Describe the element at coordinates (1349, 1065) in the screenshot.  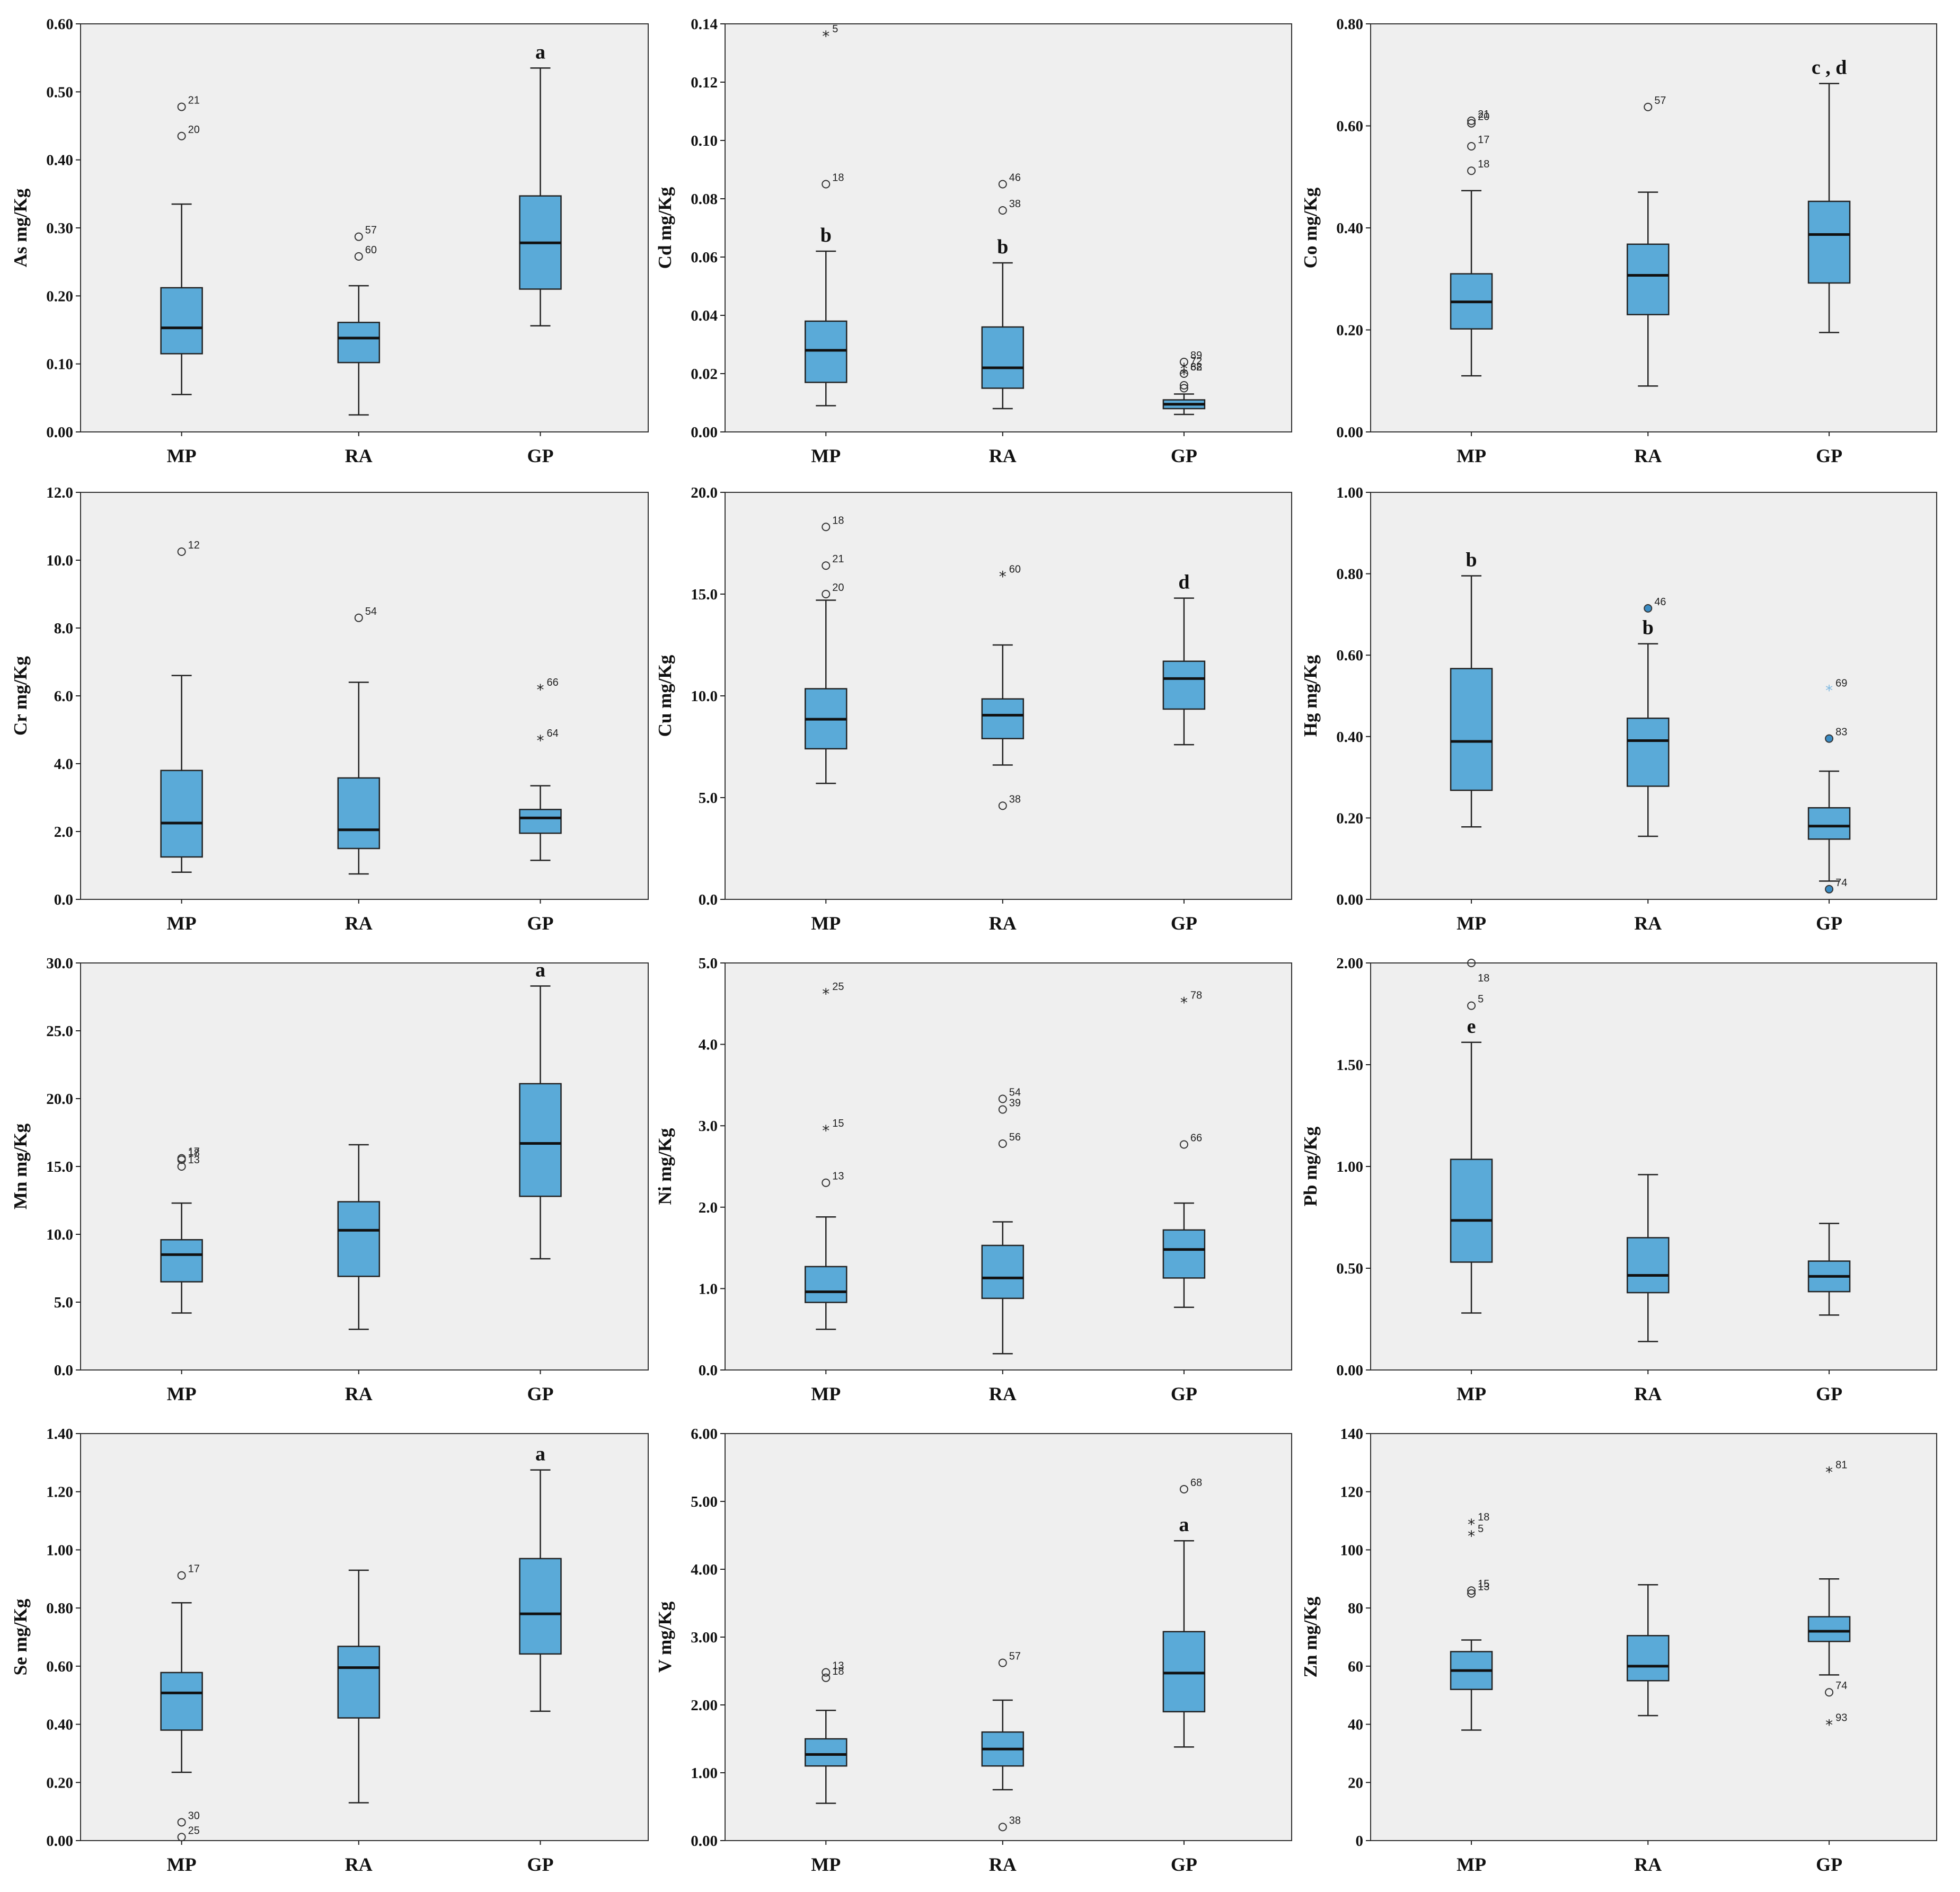
I see `y-tick-label: 1.50` at that location.